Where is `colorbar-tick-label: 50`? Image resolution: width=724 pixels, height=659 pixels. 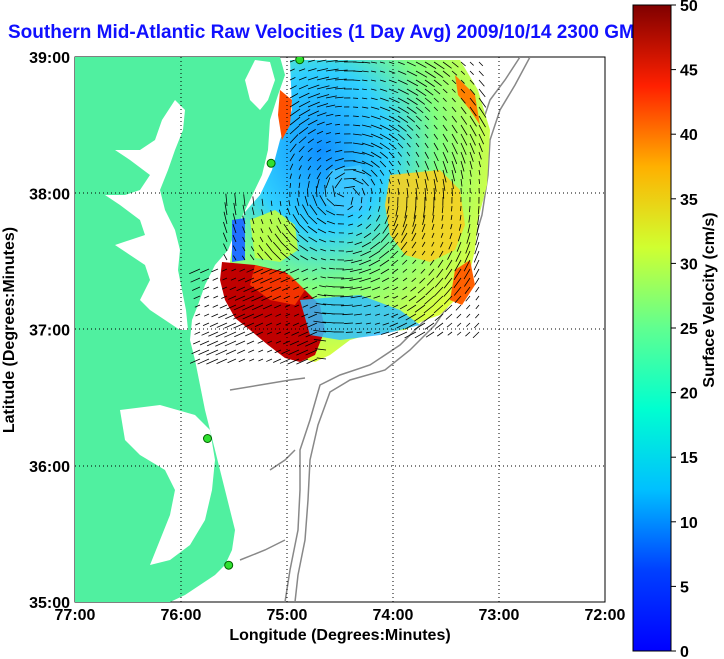
colorbar-tick-label: 50 is located at coordinates (689, 7).